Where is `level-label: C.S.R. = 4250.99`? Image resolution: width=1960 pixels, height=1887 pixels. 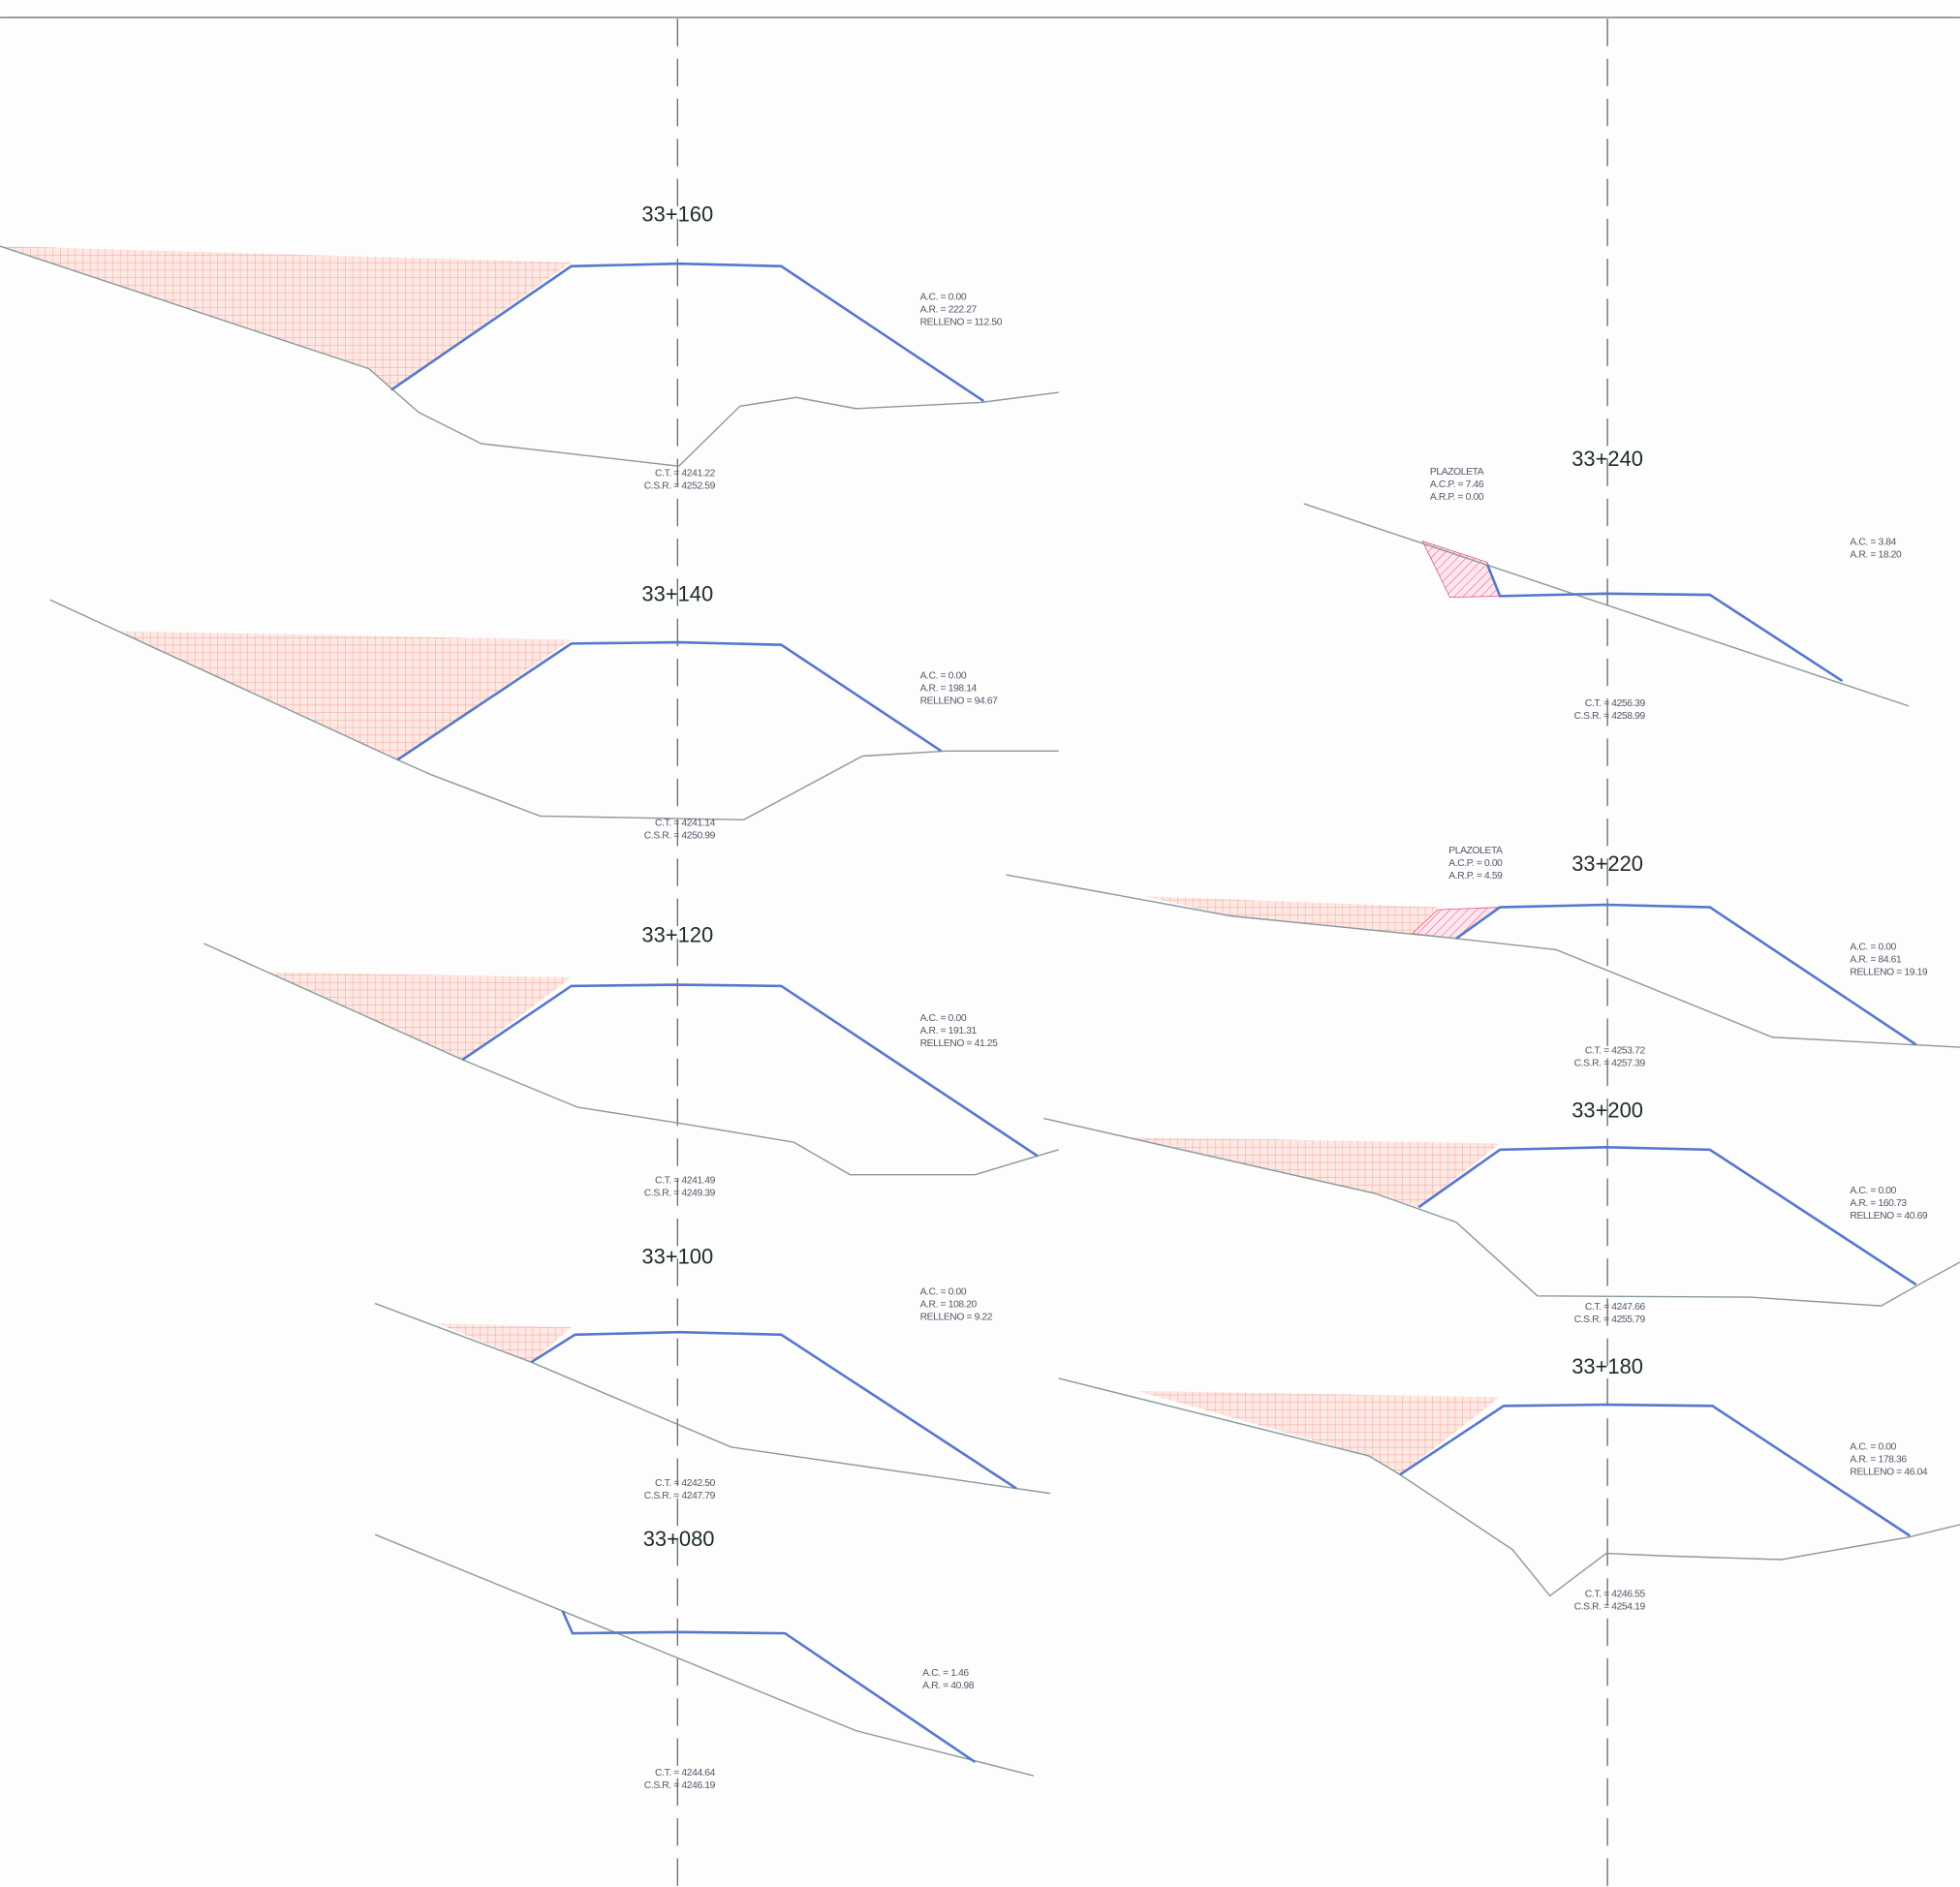 level-label: C.S.R. = 4250.99 is located at coordinates (680, 836).